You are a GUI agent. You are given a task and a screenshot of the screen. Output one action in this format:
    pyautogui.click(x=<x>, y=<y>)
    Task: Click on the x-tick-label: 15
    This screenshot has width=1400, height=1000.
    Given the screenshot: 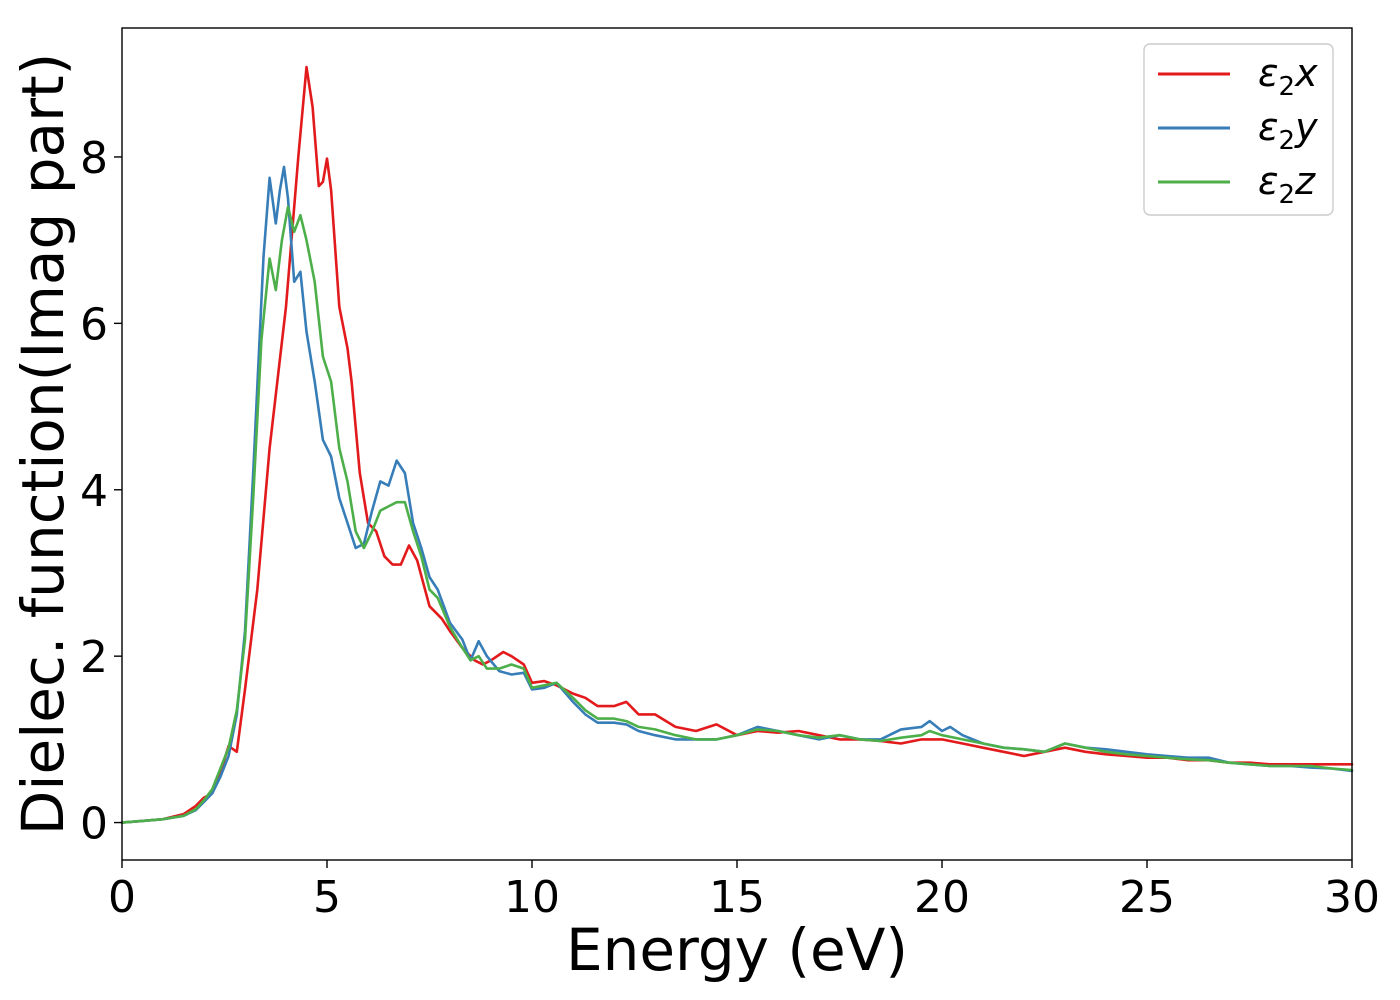 What is the action you would take?
    pyautogui.click(x=737, y=897)
    